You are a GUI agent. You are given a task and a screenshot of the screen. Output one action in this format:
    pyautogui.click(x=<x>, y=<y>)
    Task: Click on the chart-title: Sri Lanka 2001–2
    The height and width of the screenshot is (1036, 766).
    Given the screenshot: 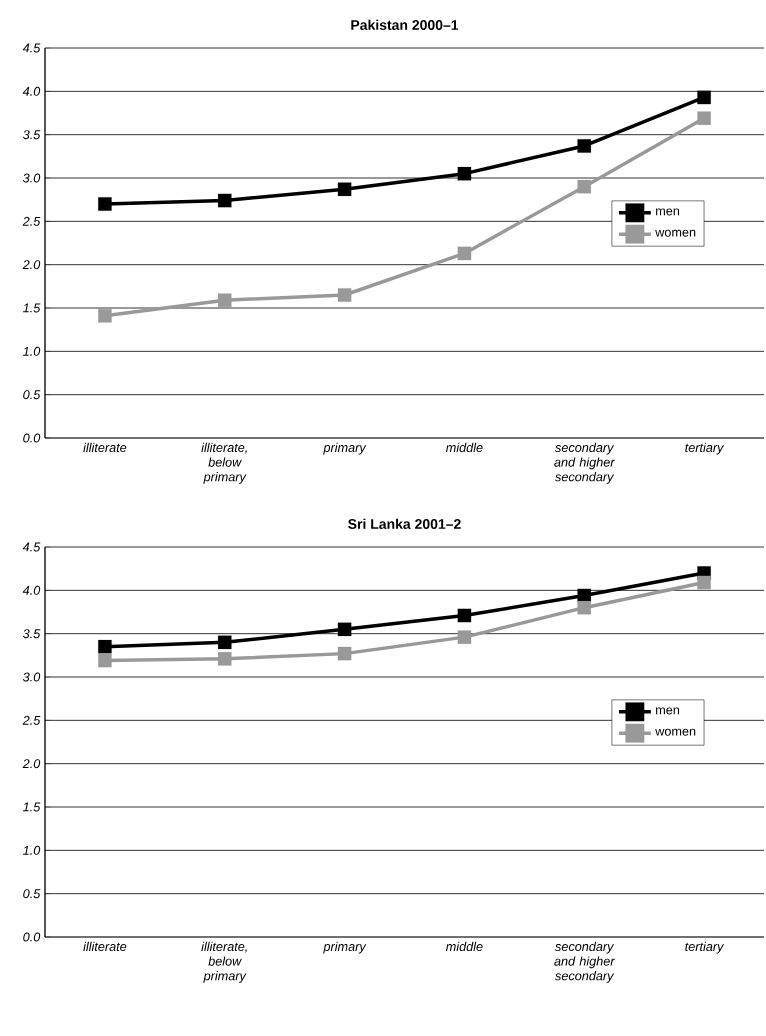 What is the action you would take?
    pyautogui.click(x=404, y=523)
    